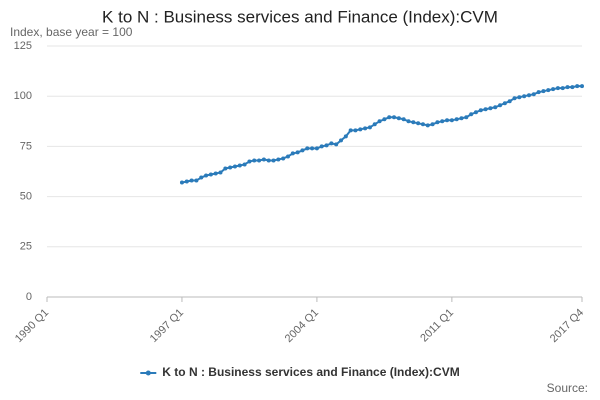  What do you see at coordinates (23, 46) in the screenshot?
I see `y-tick-label: 125` at bounding box center [23, 46].